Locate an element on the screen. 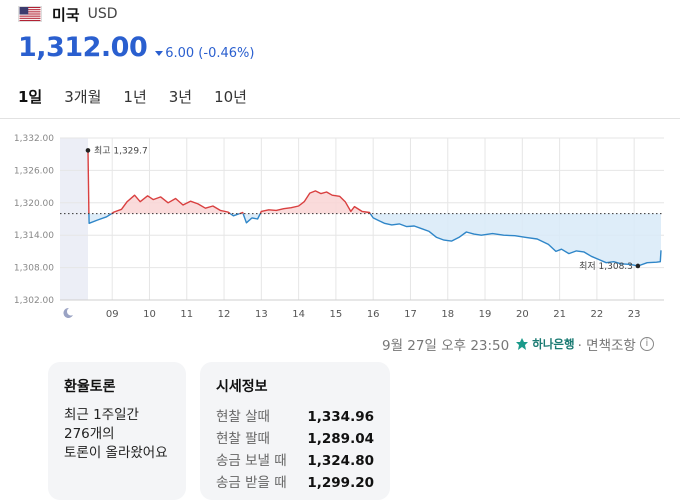 This screenshot has height=500, width=680. country-name: 미국 is located at coordinates (66, 14).